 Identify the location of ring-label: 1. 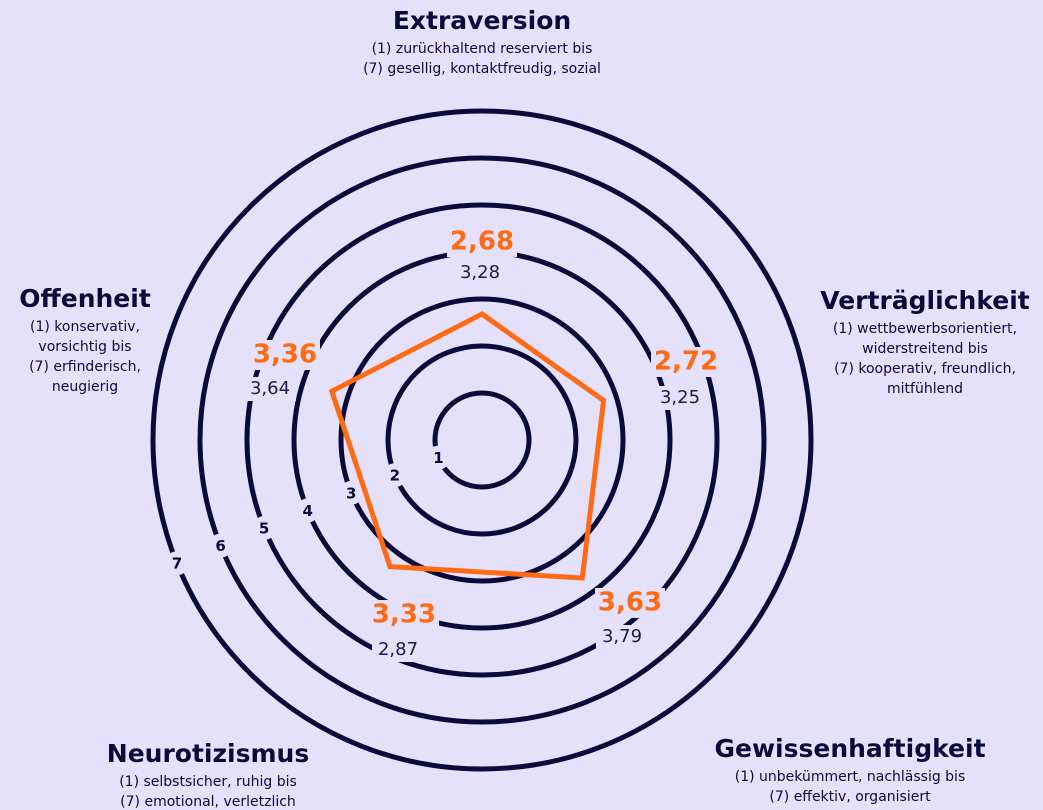
(438, 458).